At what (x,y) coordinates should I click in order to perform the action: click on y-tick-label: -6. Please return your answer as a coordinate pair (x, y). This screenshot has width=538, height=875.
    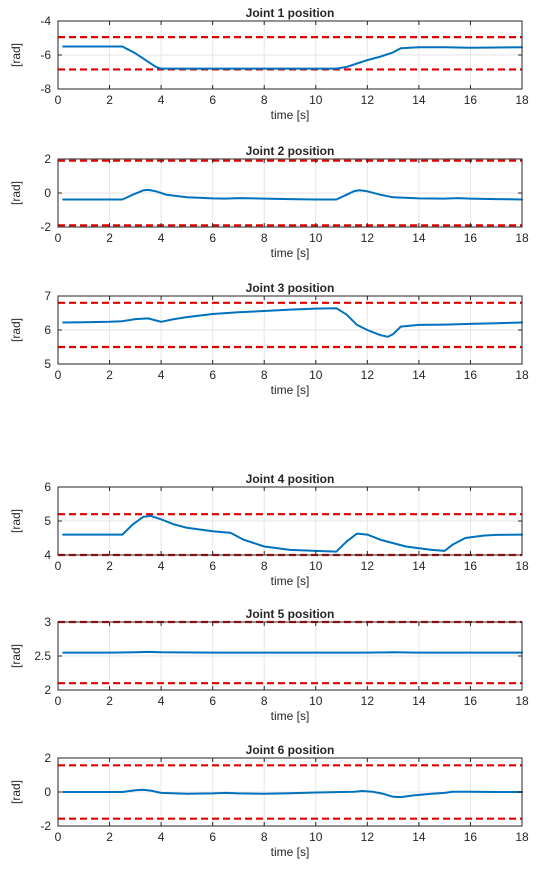
    Looking at the image, I should click on (45, 55).